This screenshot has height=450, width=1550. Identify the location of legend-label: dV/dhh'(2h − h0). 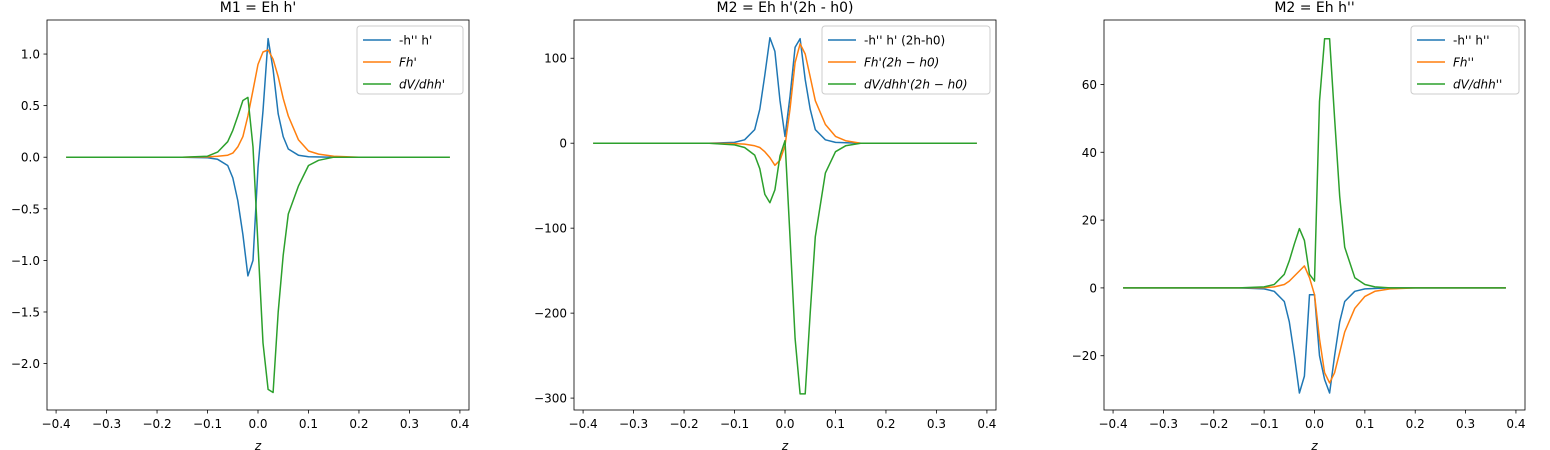
(916, 85).